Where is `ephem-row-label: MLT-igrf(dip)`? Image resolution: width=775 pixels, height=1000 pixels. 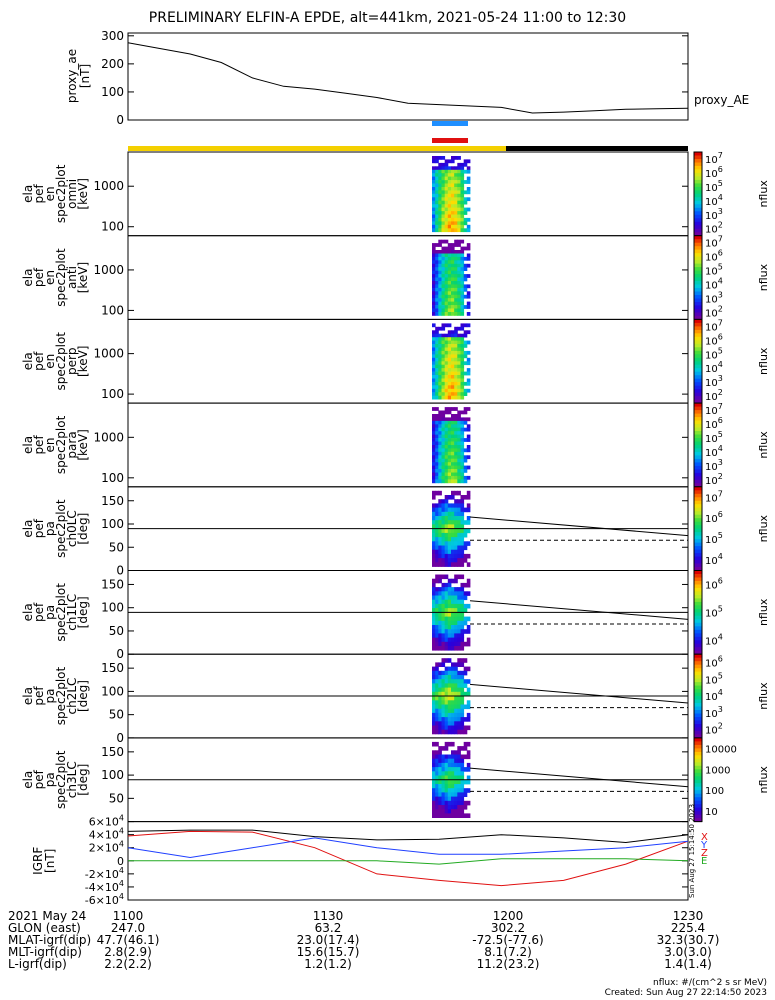
ephem-row-label: MLT-igrf(dip) is located at coordinates (45, 952).